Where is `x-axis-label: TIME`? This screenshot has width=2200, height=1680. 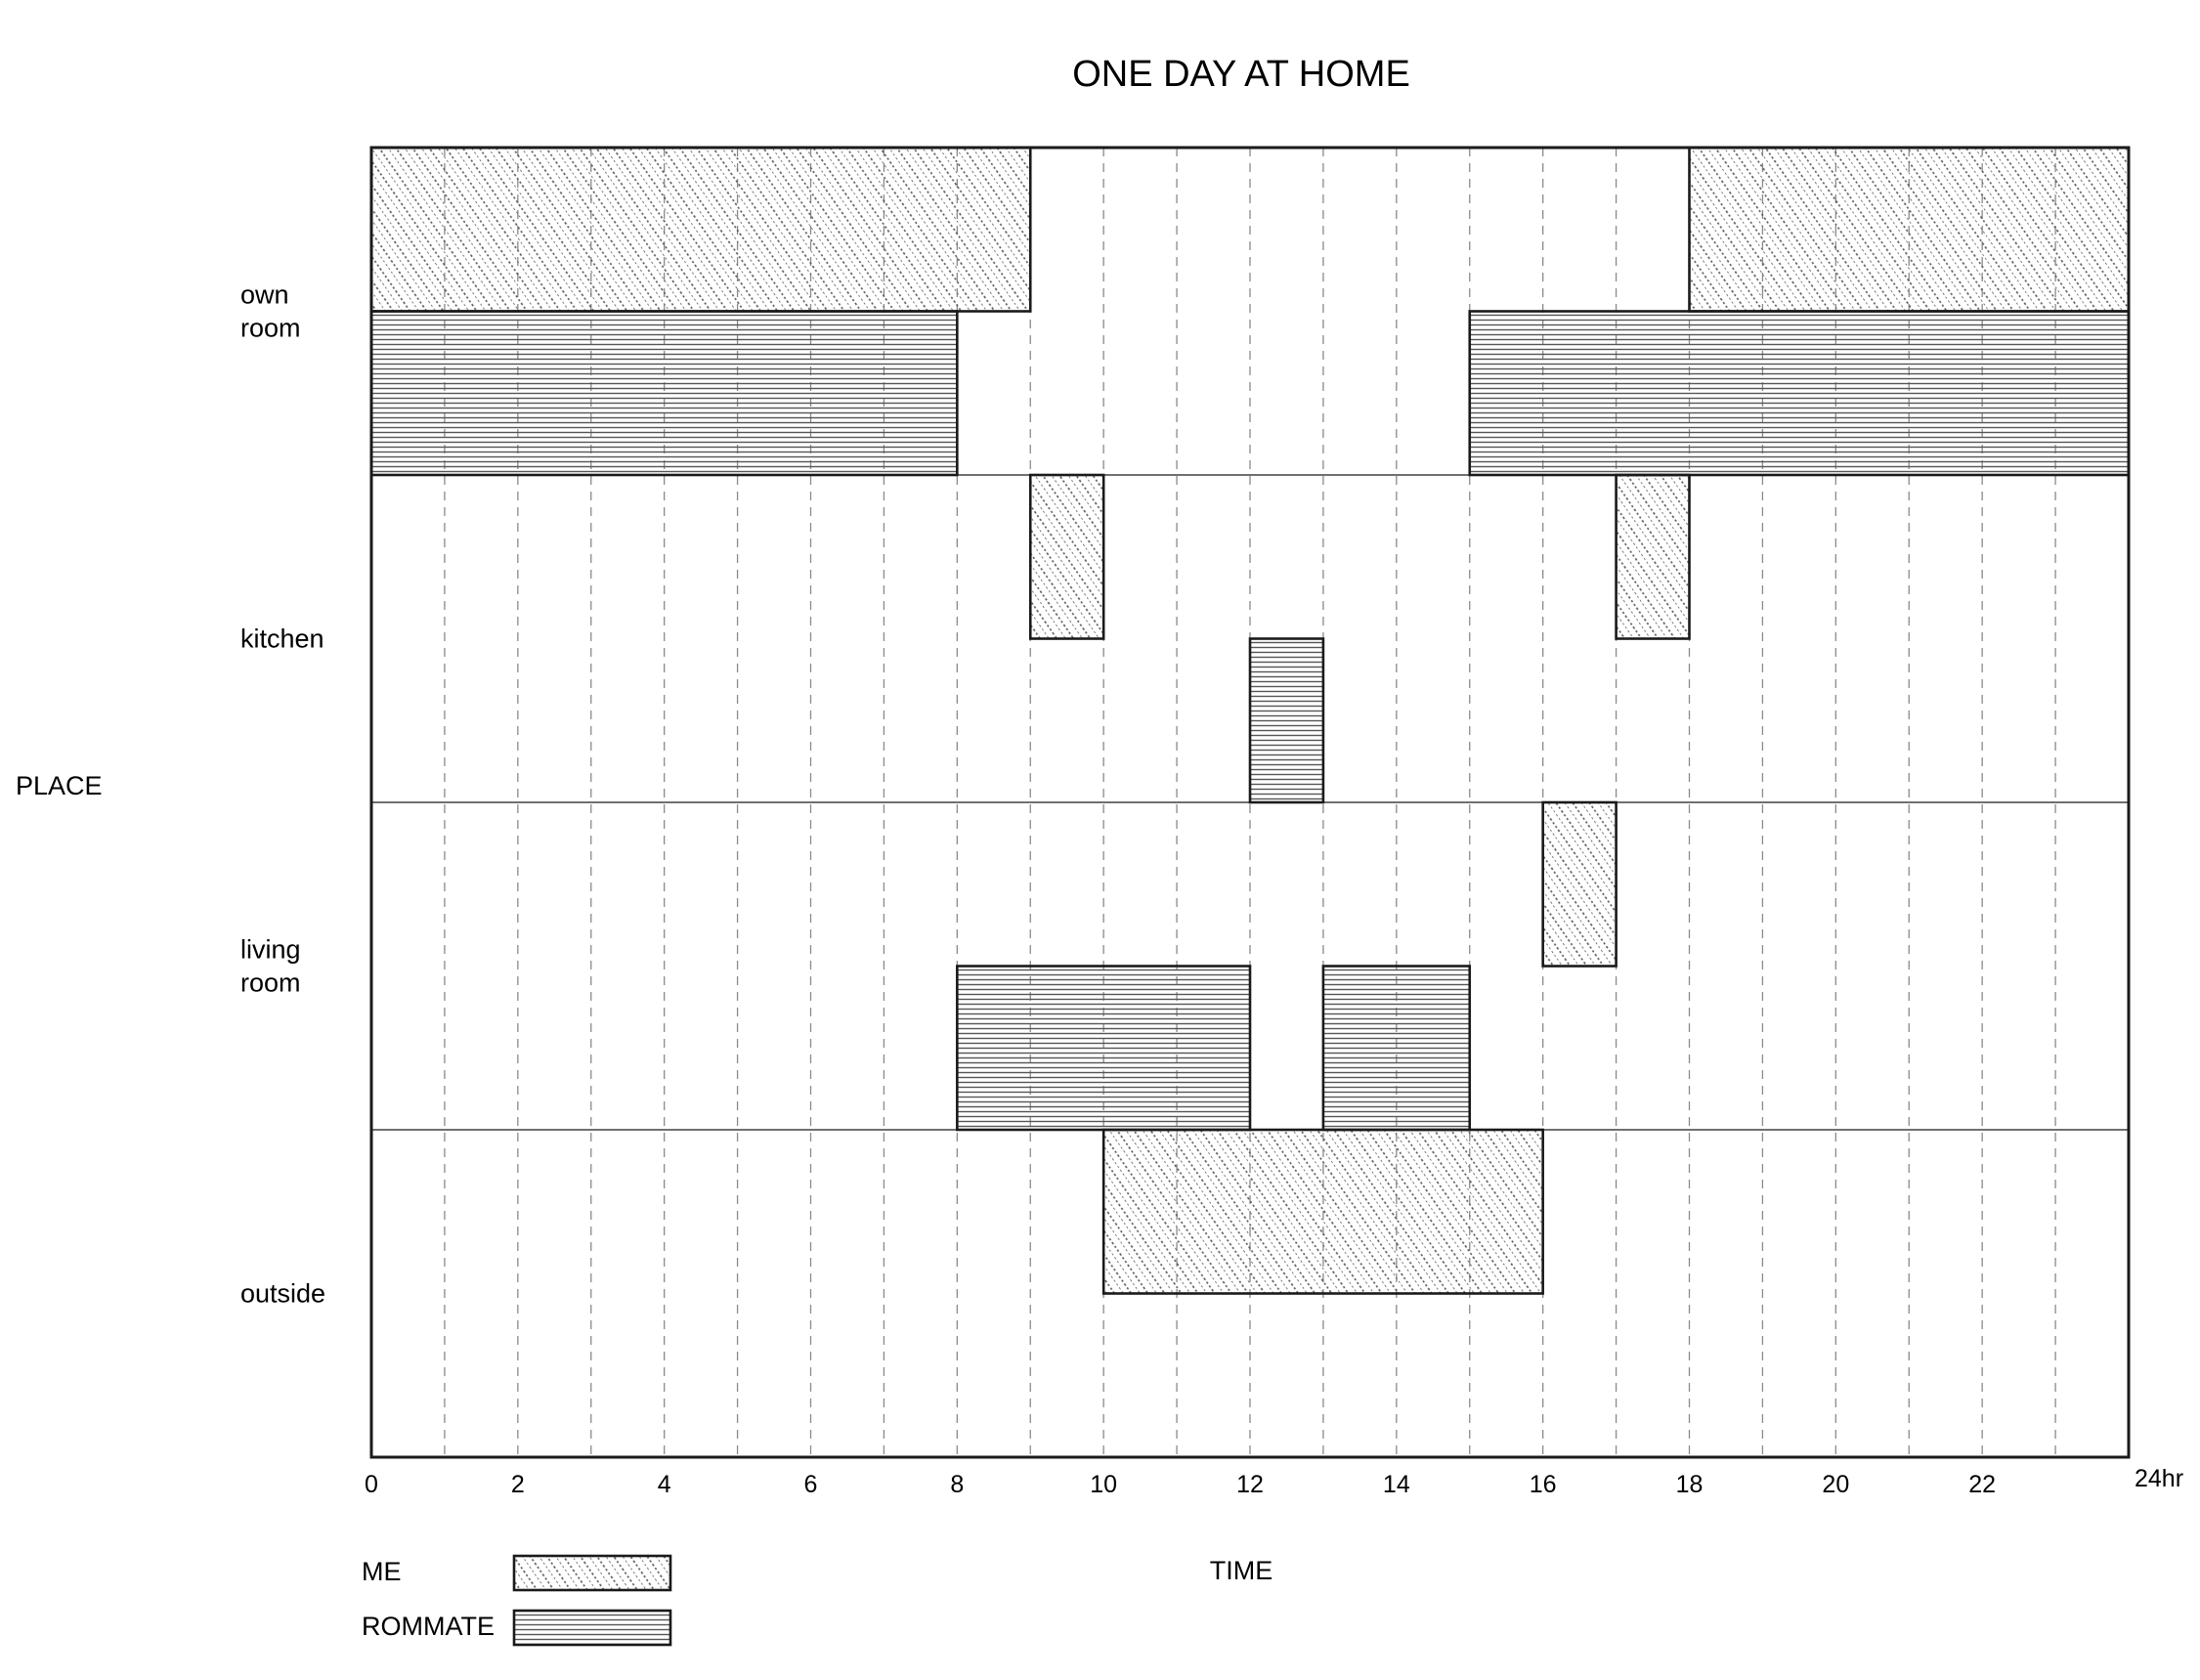 x-axis-label: TIME is located at coordinates (1241, 1570).